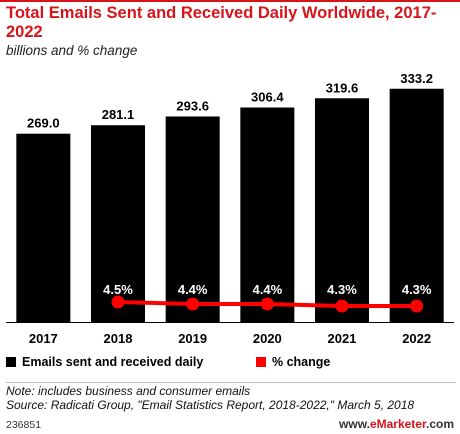 The image size is (460, 434). I want to click on pct-change-label-2018: 4.5%, so click(118, 289).